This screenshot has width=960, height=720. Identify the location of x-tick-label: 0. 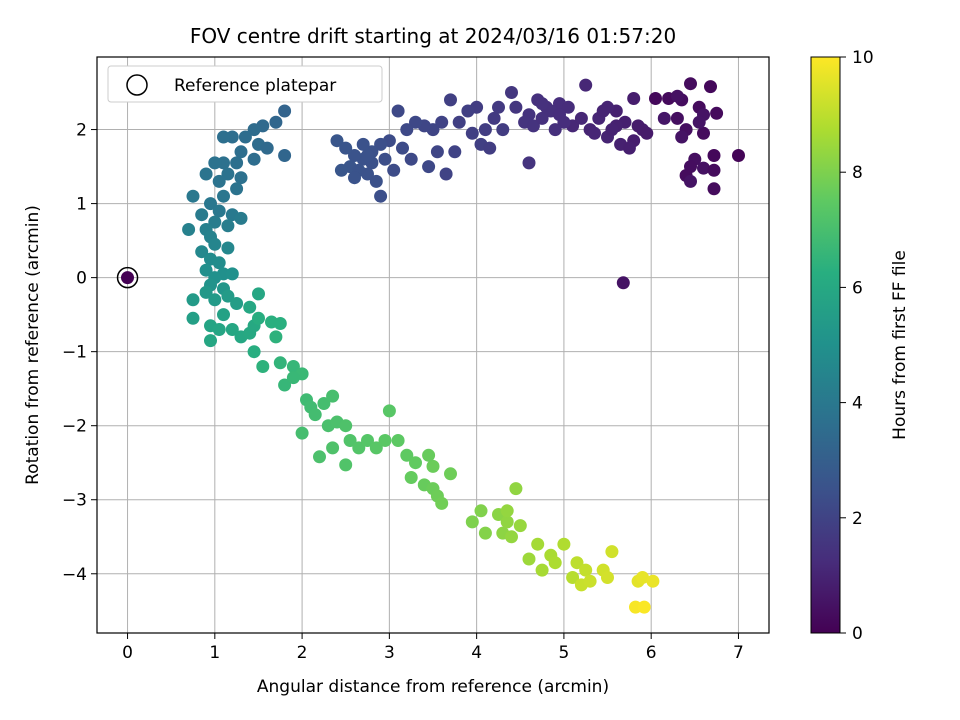
(127, 653).